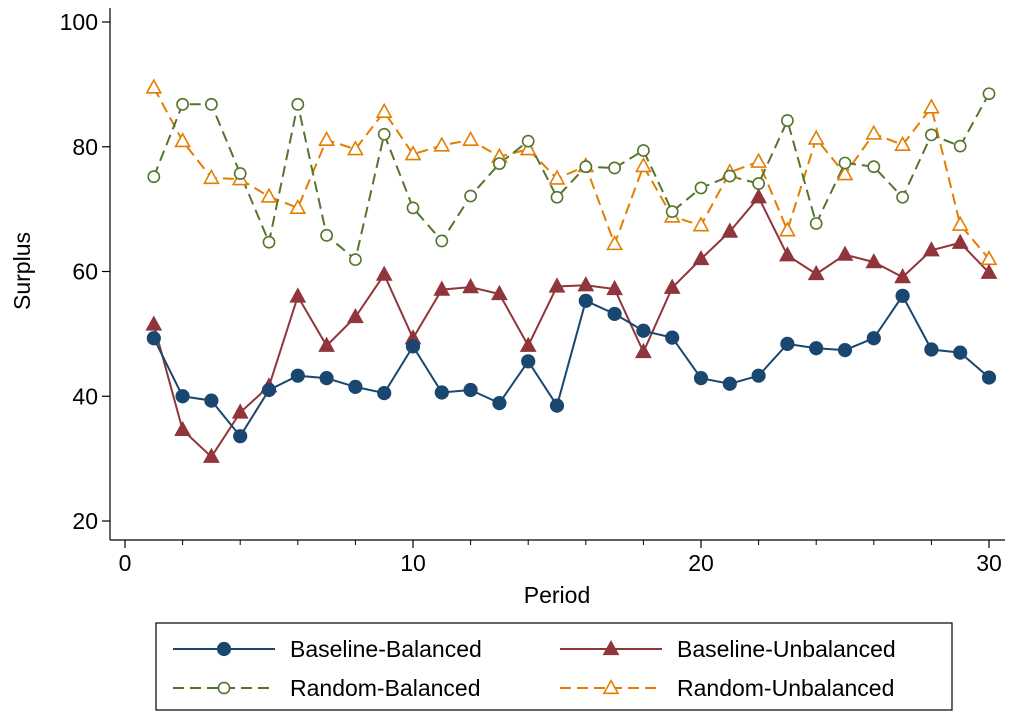  I want to click on x-tick-label: 30, so click(989, 563).